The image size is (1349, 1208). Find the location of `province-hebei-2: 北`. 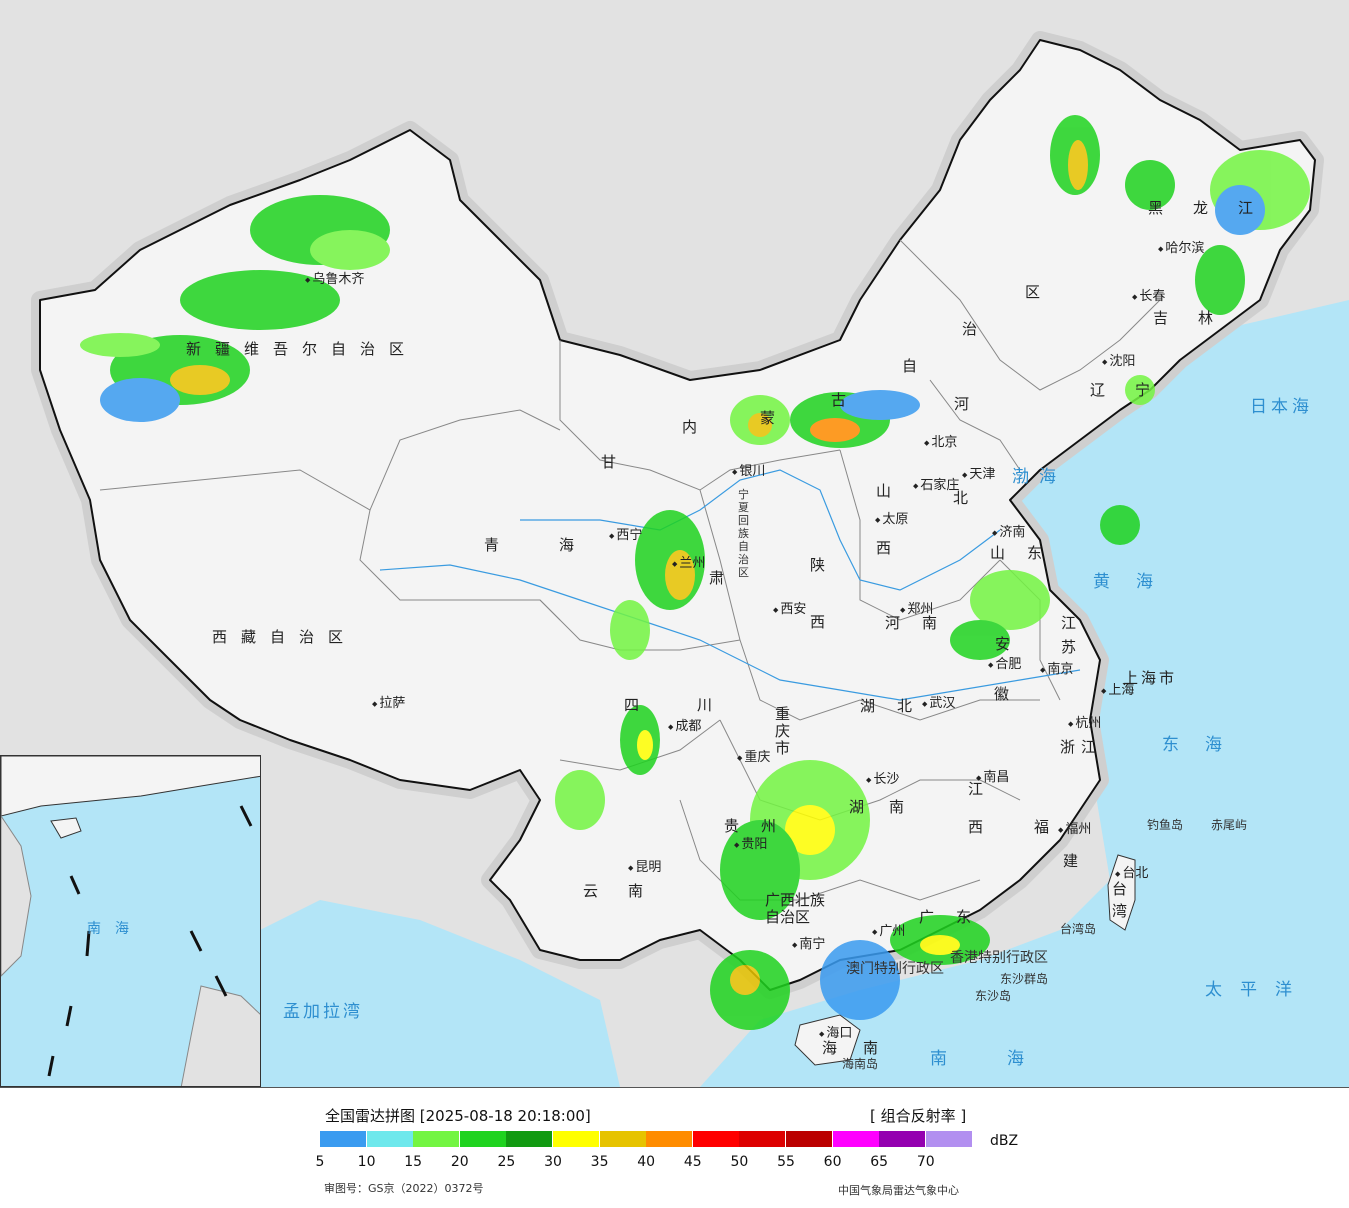

province-hebei-2: 北 is located at coordinates (961, 498).